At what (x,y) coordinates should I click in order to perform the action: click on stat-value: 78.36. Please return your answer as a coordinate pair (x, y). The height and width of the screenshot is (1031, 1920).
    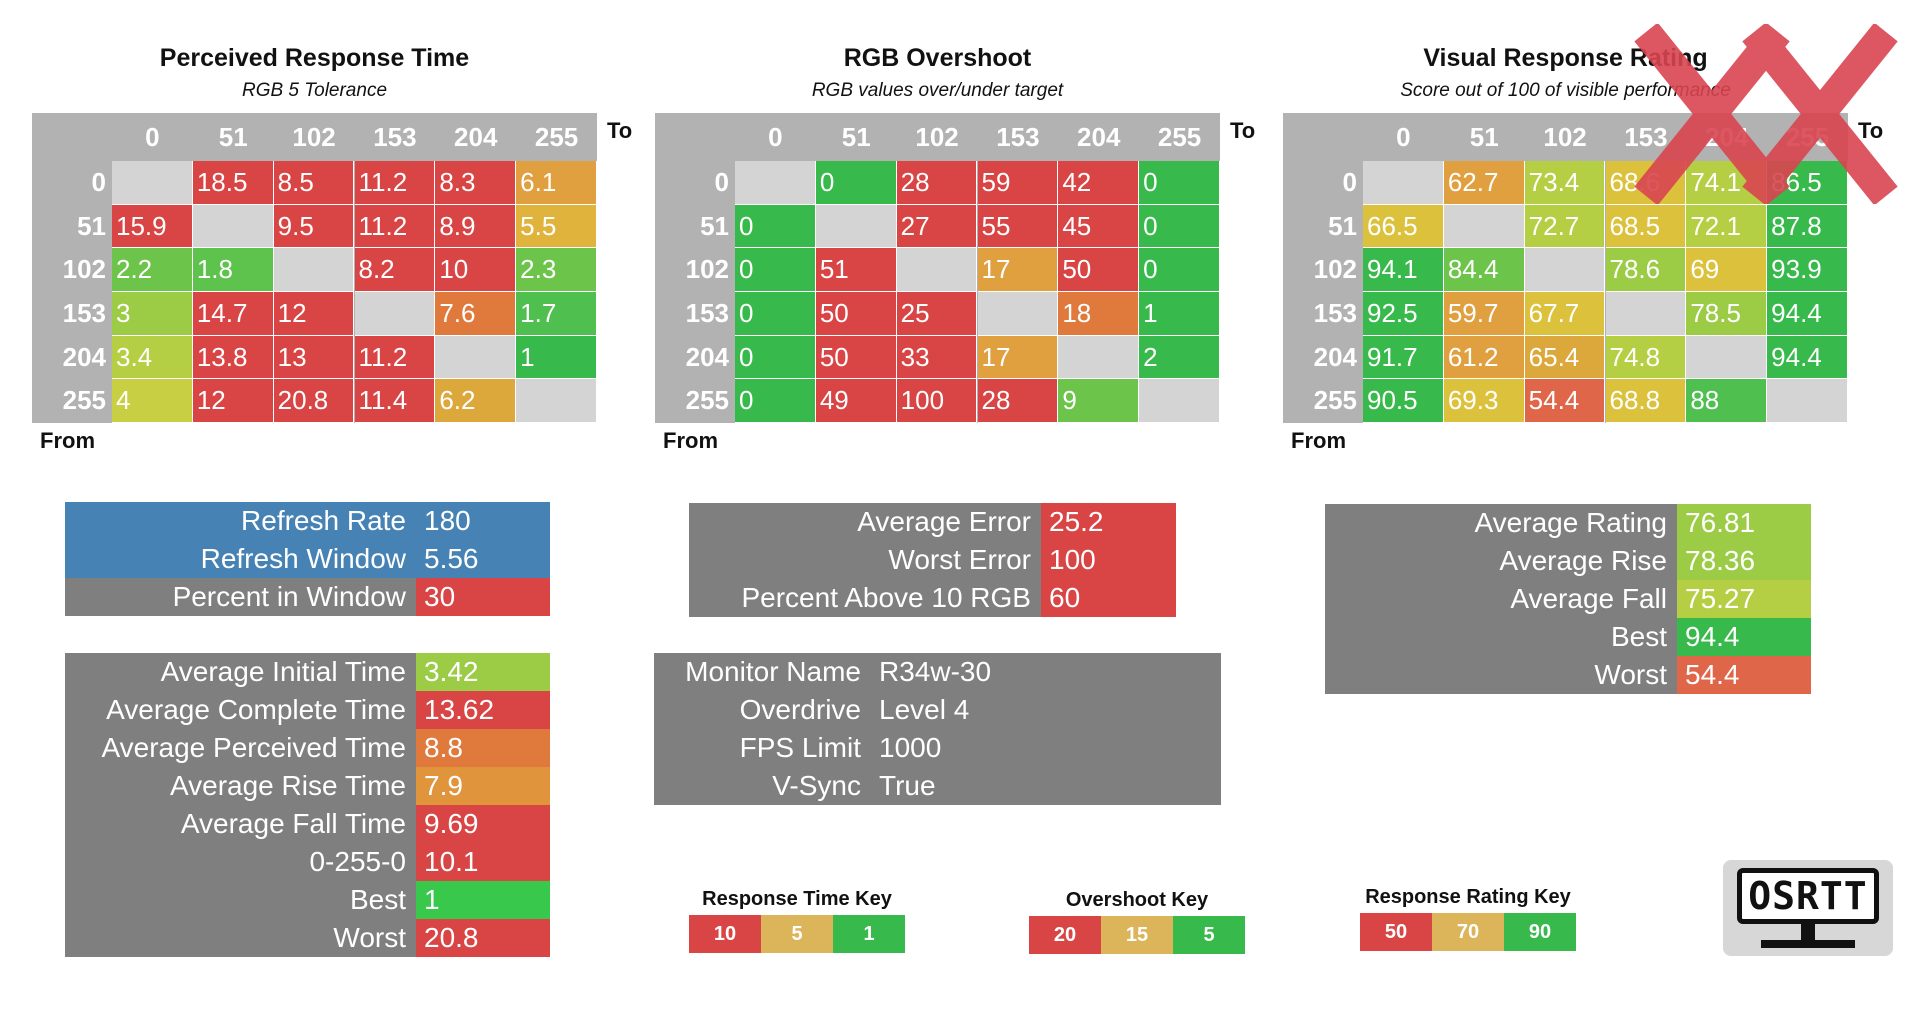
    Looking at the image, I should click on (1744, 561).